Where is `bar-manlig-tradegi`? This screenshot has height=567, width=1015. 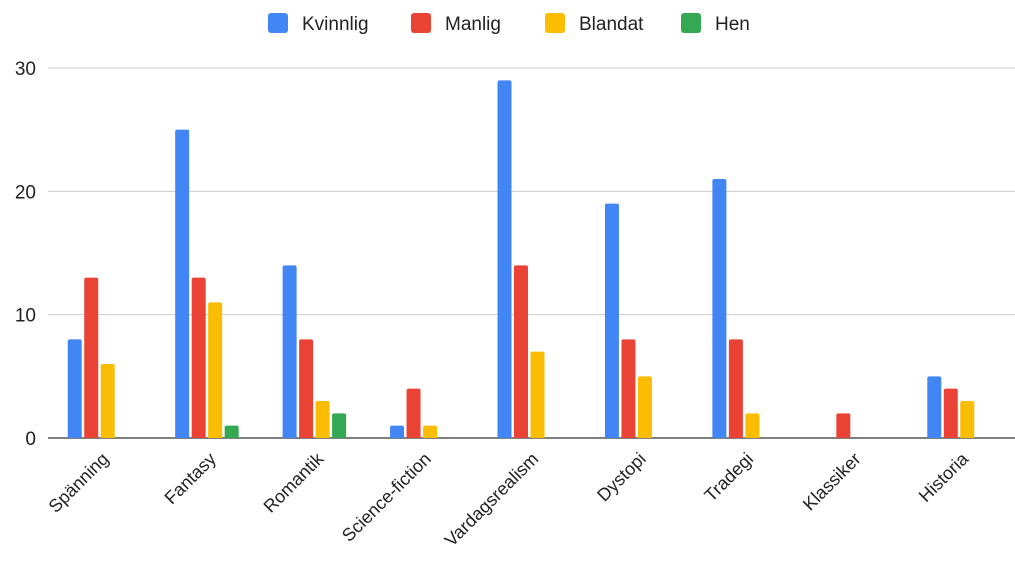
bar-manlig-tradegi is located at coordinates (735, 388).